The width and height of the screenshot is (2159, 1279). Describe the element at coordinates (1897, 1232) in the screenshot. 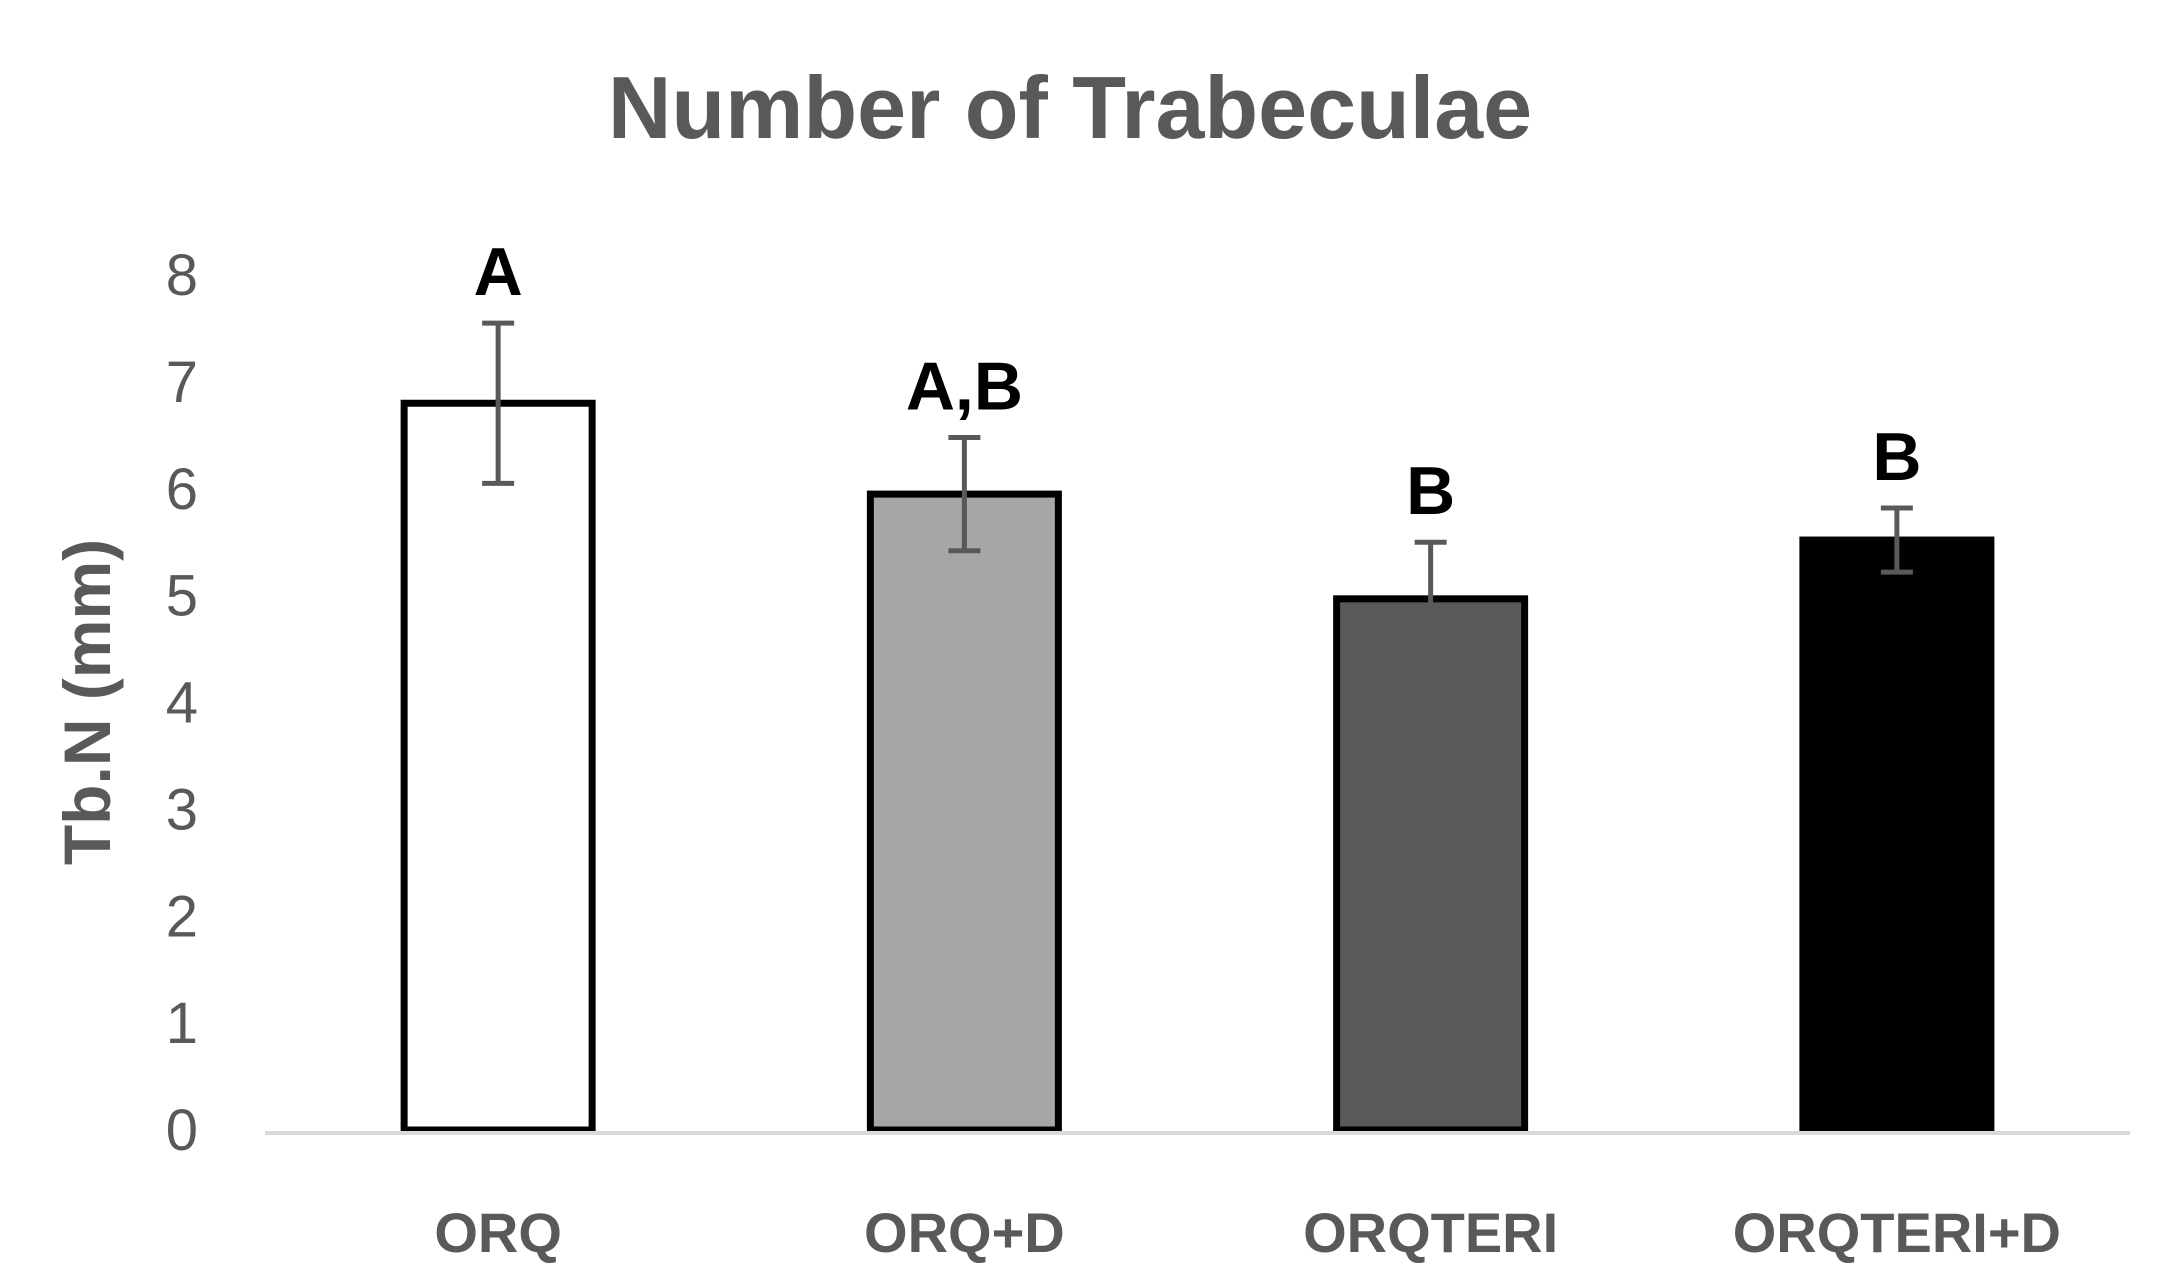

I see `x-category-label: ORQTERI+D` at that location.